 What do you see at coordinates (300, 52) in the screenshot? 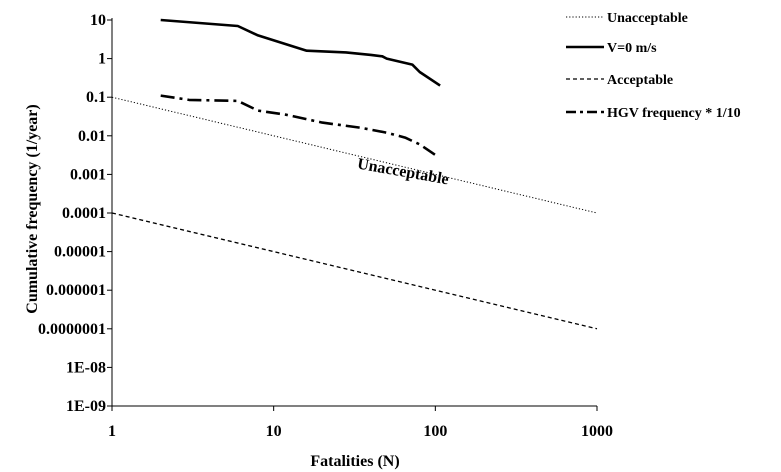
I see `series-line-v-0-m-s` at bounding box center [300, 52].